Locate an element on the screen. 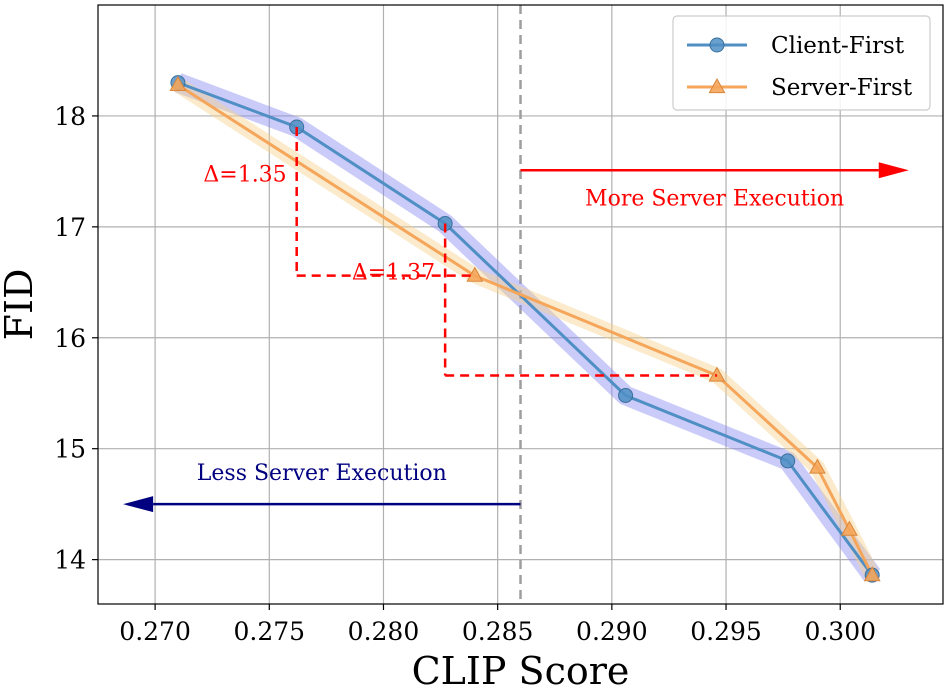  delta2-label: Δ=1.37 is located at coordinates (393, 273).